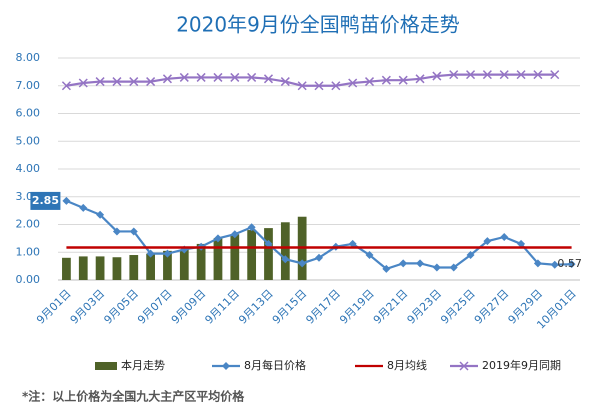 The image size is (594, 418). What do you see at coordinates (28, 140) in the screenshot?
I see `y-tick-label: 5.00` at bounding box center [28, 140].